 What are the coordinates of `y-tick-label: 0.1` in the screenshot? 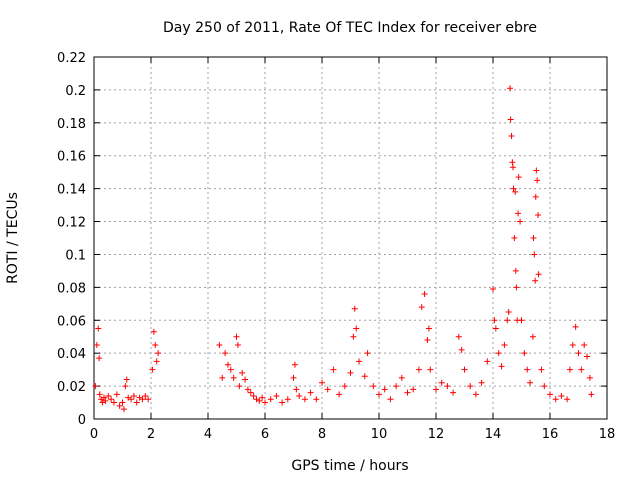 It's located at (75, 255).